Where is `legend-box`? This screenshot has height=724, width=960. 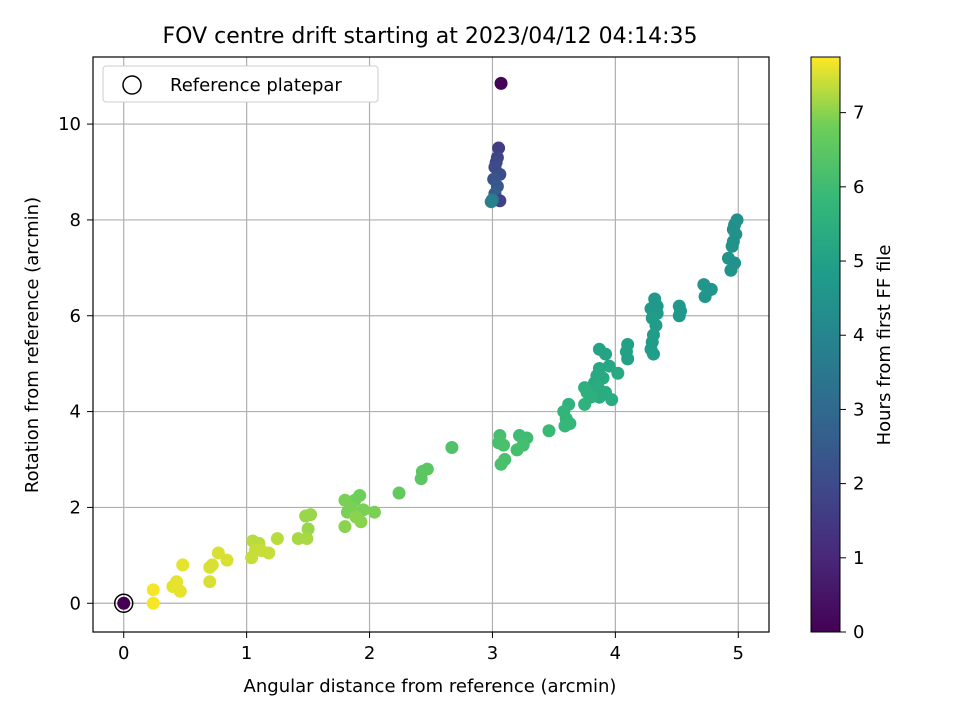
legend-box is located at coordinates (240, 84).